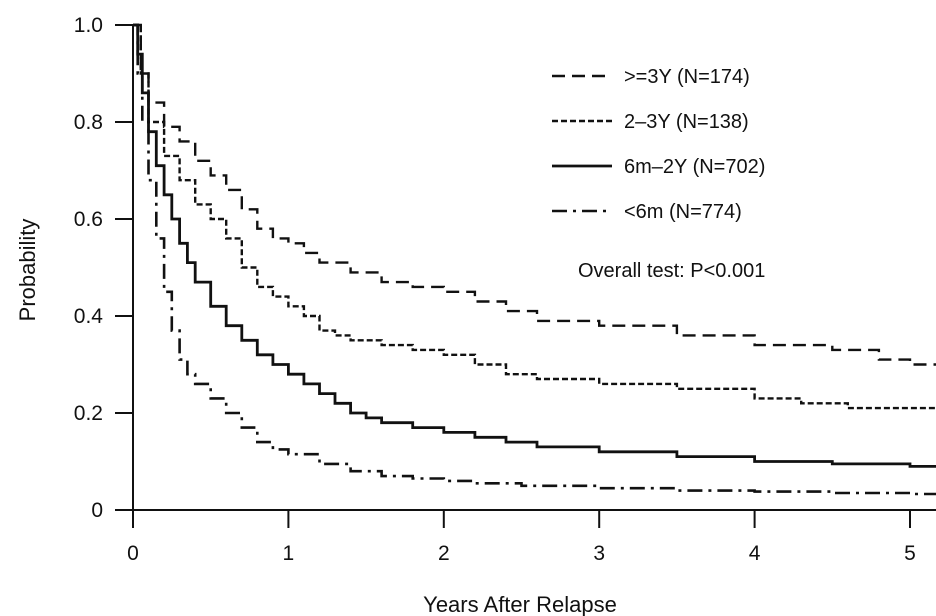 This screenshot has width=936, height=616. What do you see at coordinates (599, 553) in the screenshot?
I see `x-tick-label: 3` at bounding box center [599, 553].